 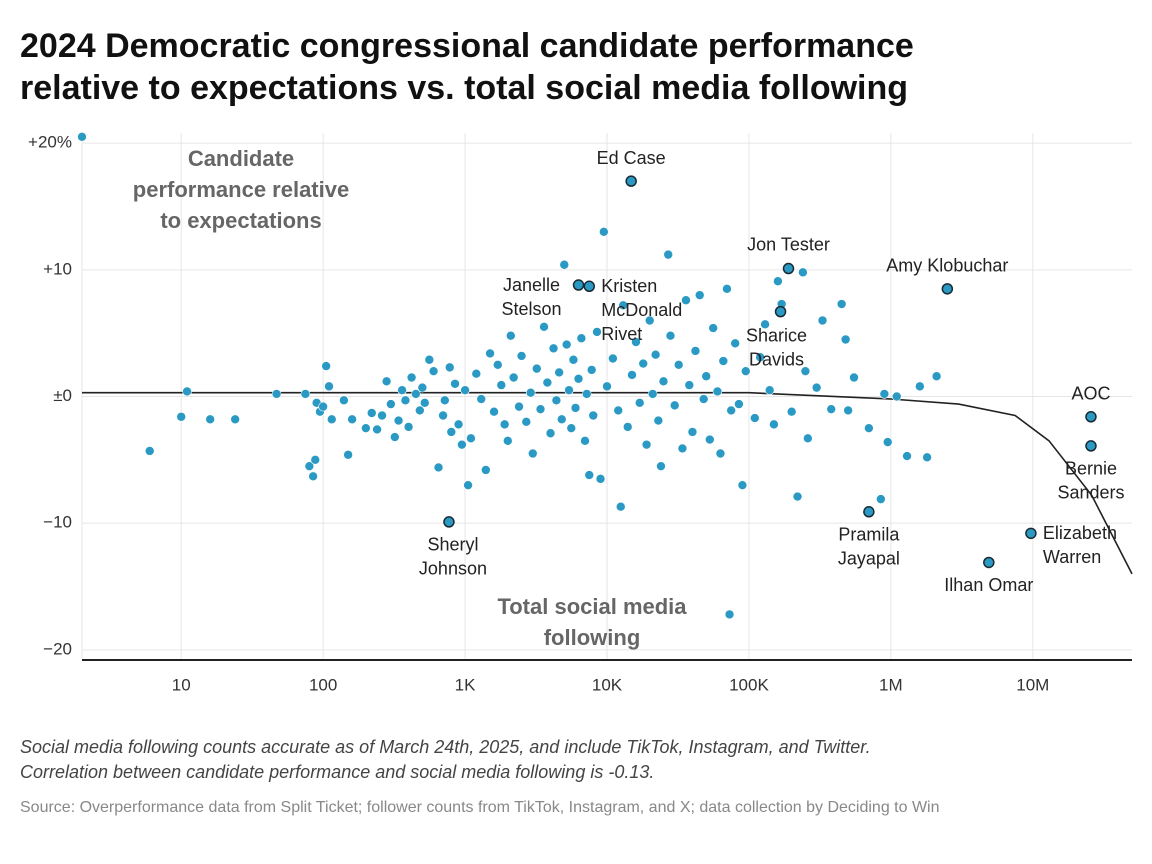 What do you see at coordinates (869, 535) in the screenshot?
I see `point-label: Pramila` at bounding box center [869, 535].